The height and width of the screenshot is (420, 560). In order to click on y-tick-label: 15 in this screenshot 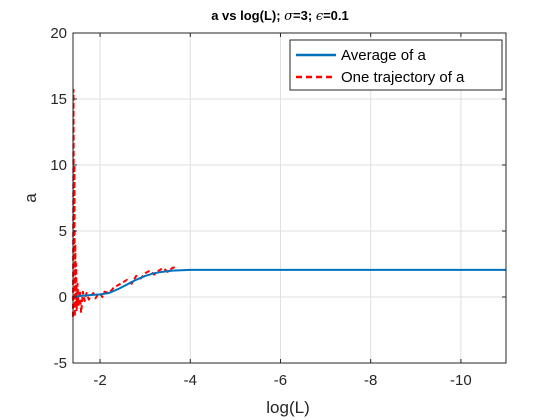, I will do `click(58, 99)`.